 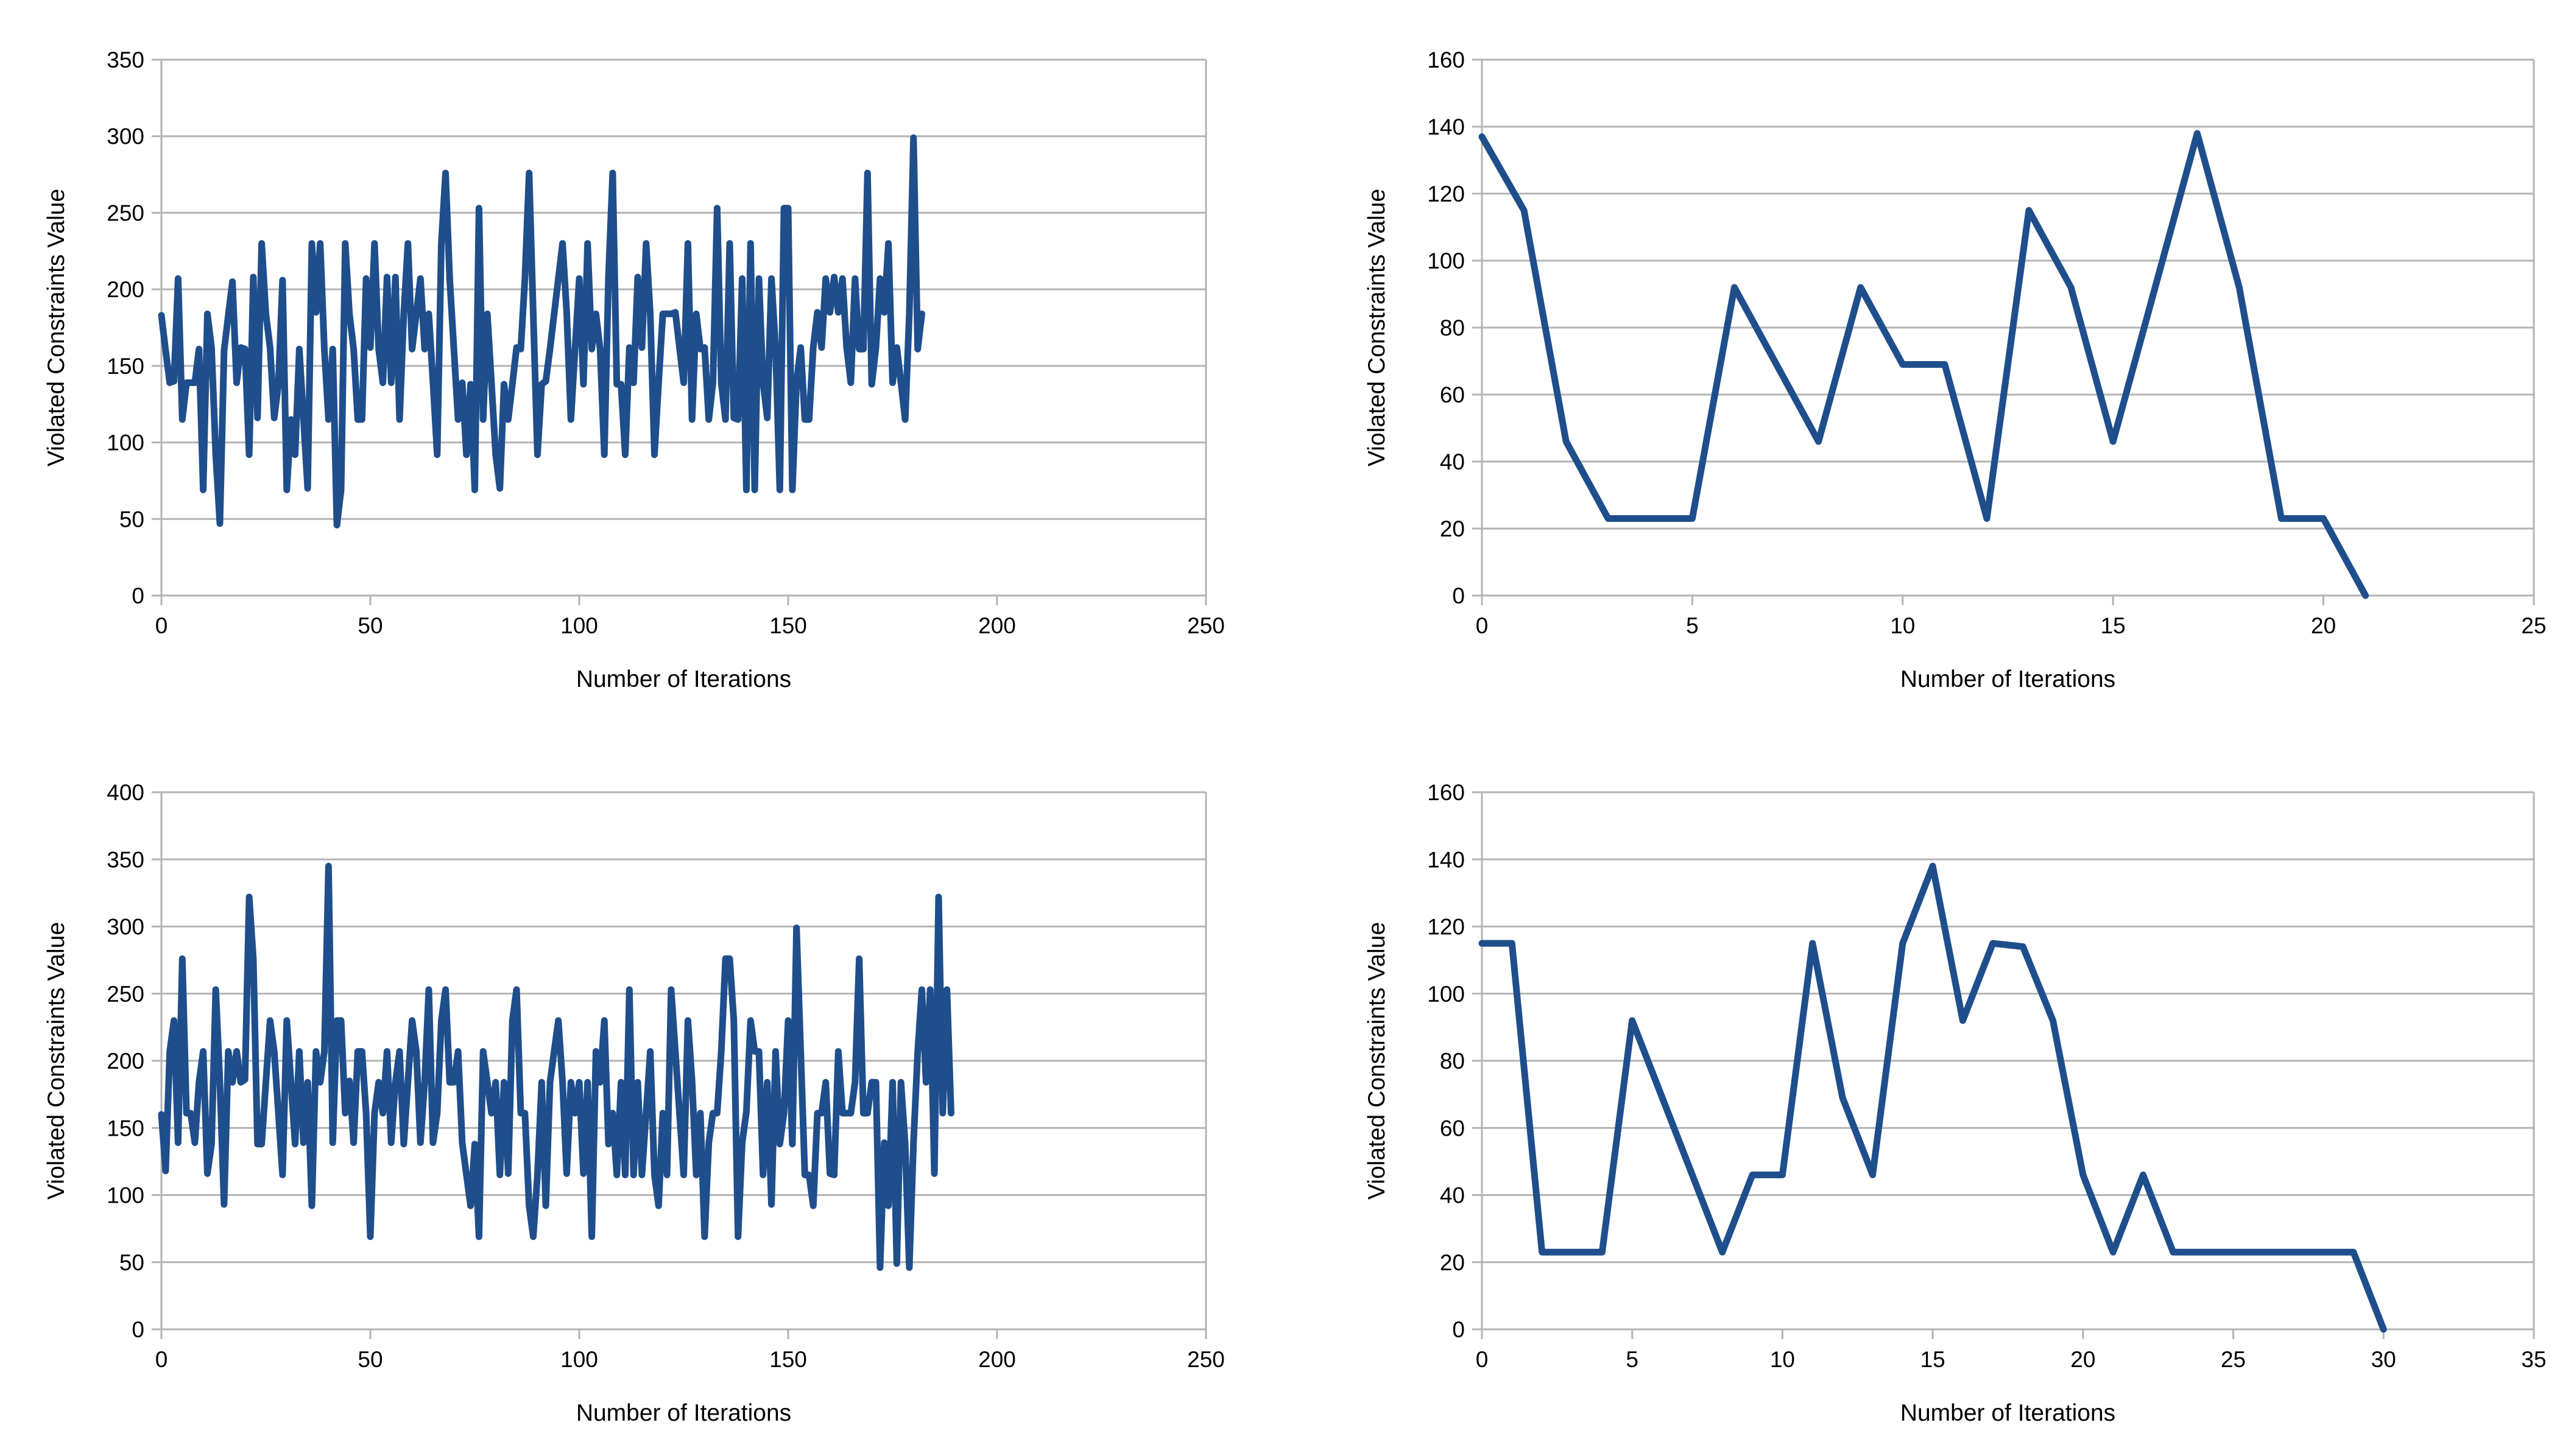 I want to click on y-tick-label: 400, so click(x=126, y=793).